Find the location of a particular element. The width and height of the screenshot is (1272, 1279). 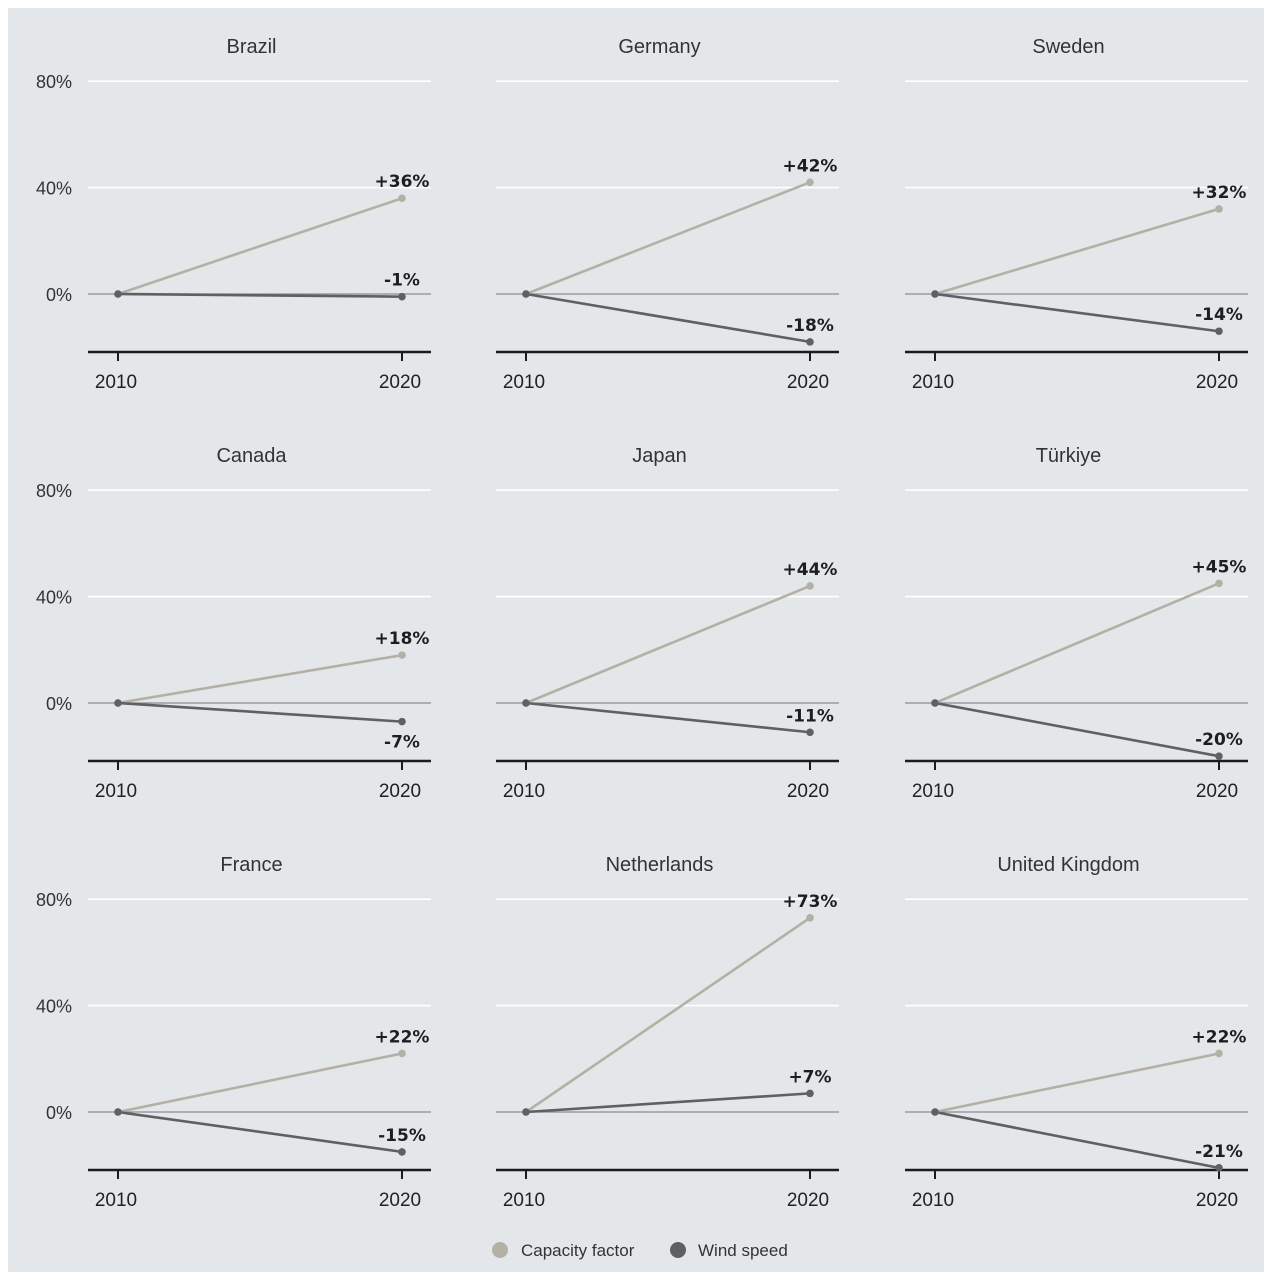

panel-france-x-tick-label: 2010 is located at coordinates (116, 1200).